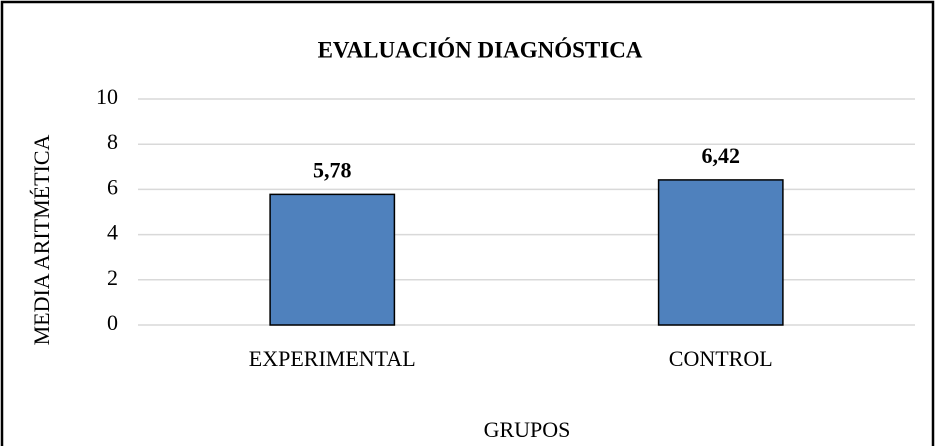 This screenshot has width=937, height=446. What do you see at coordinates (721, 155) in the screenshot?
I see `data-label: 6,42` at bounding box center [721, 155].